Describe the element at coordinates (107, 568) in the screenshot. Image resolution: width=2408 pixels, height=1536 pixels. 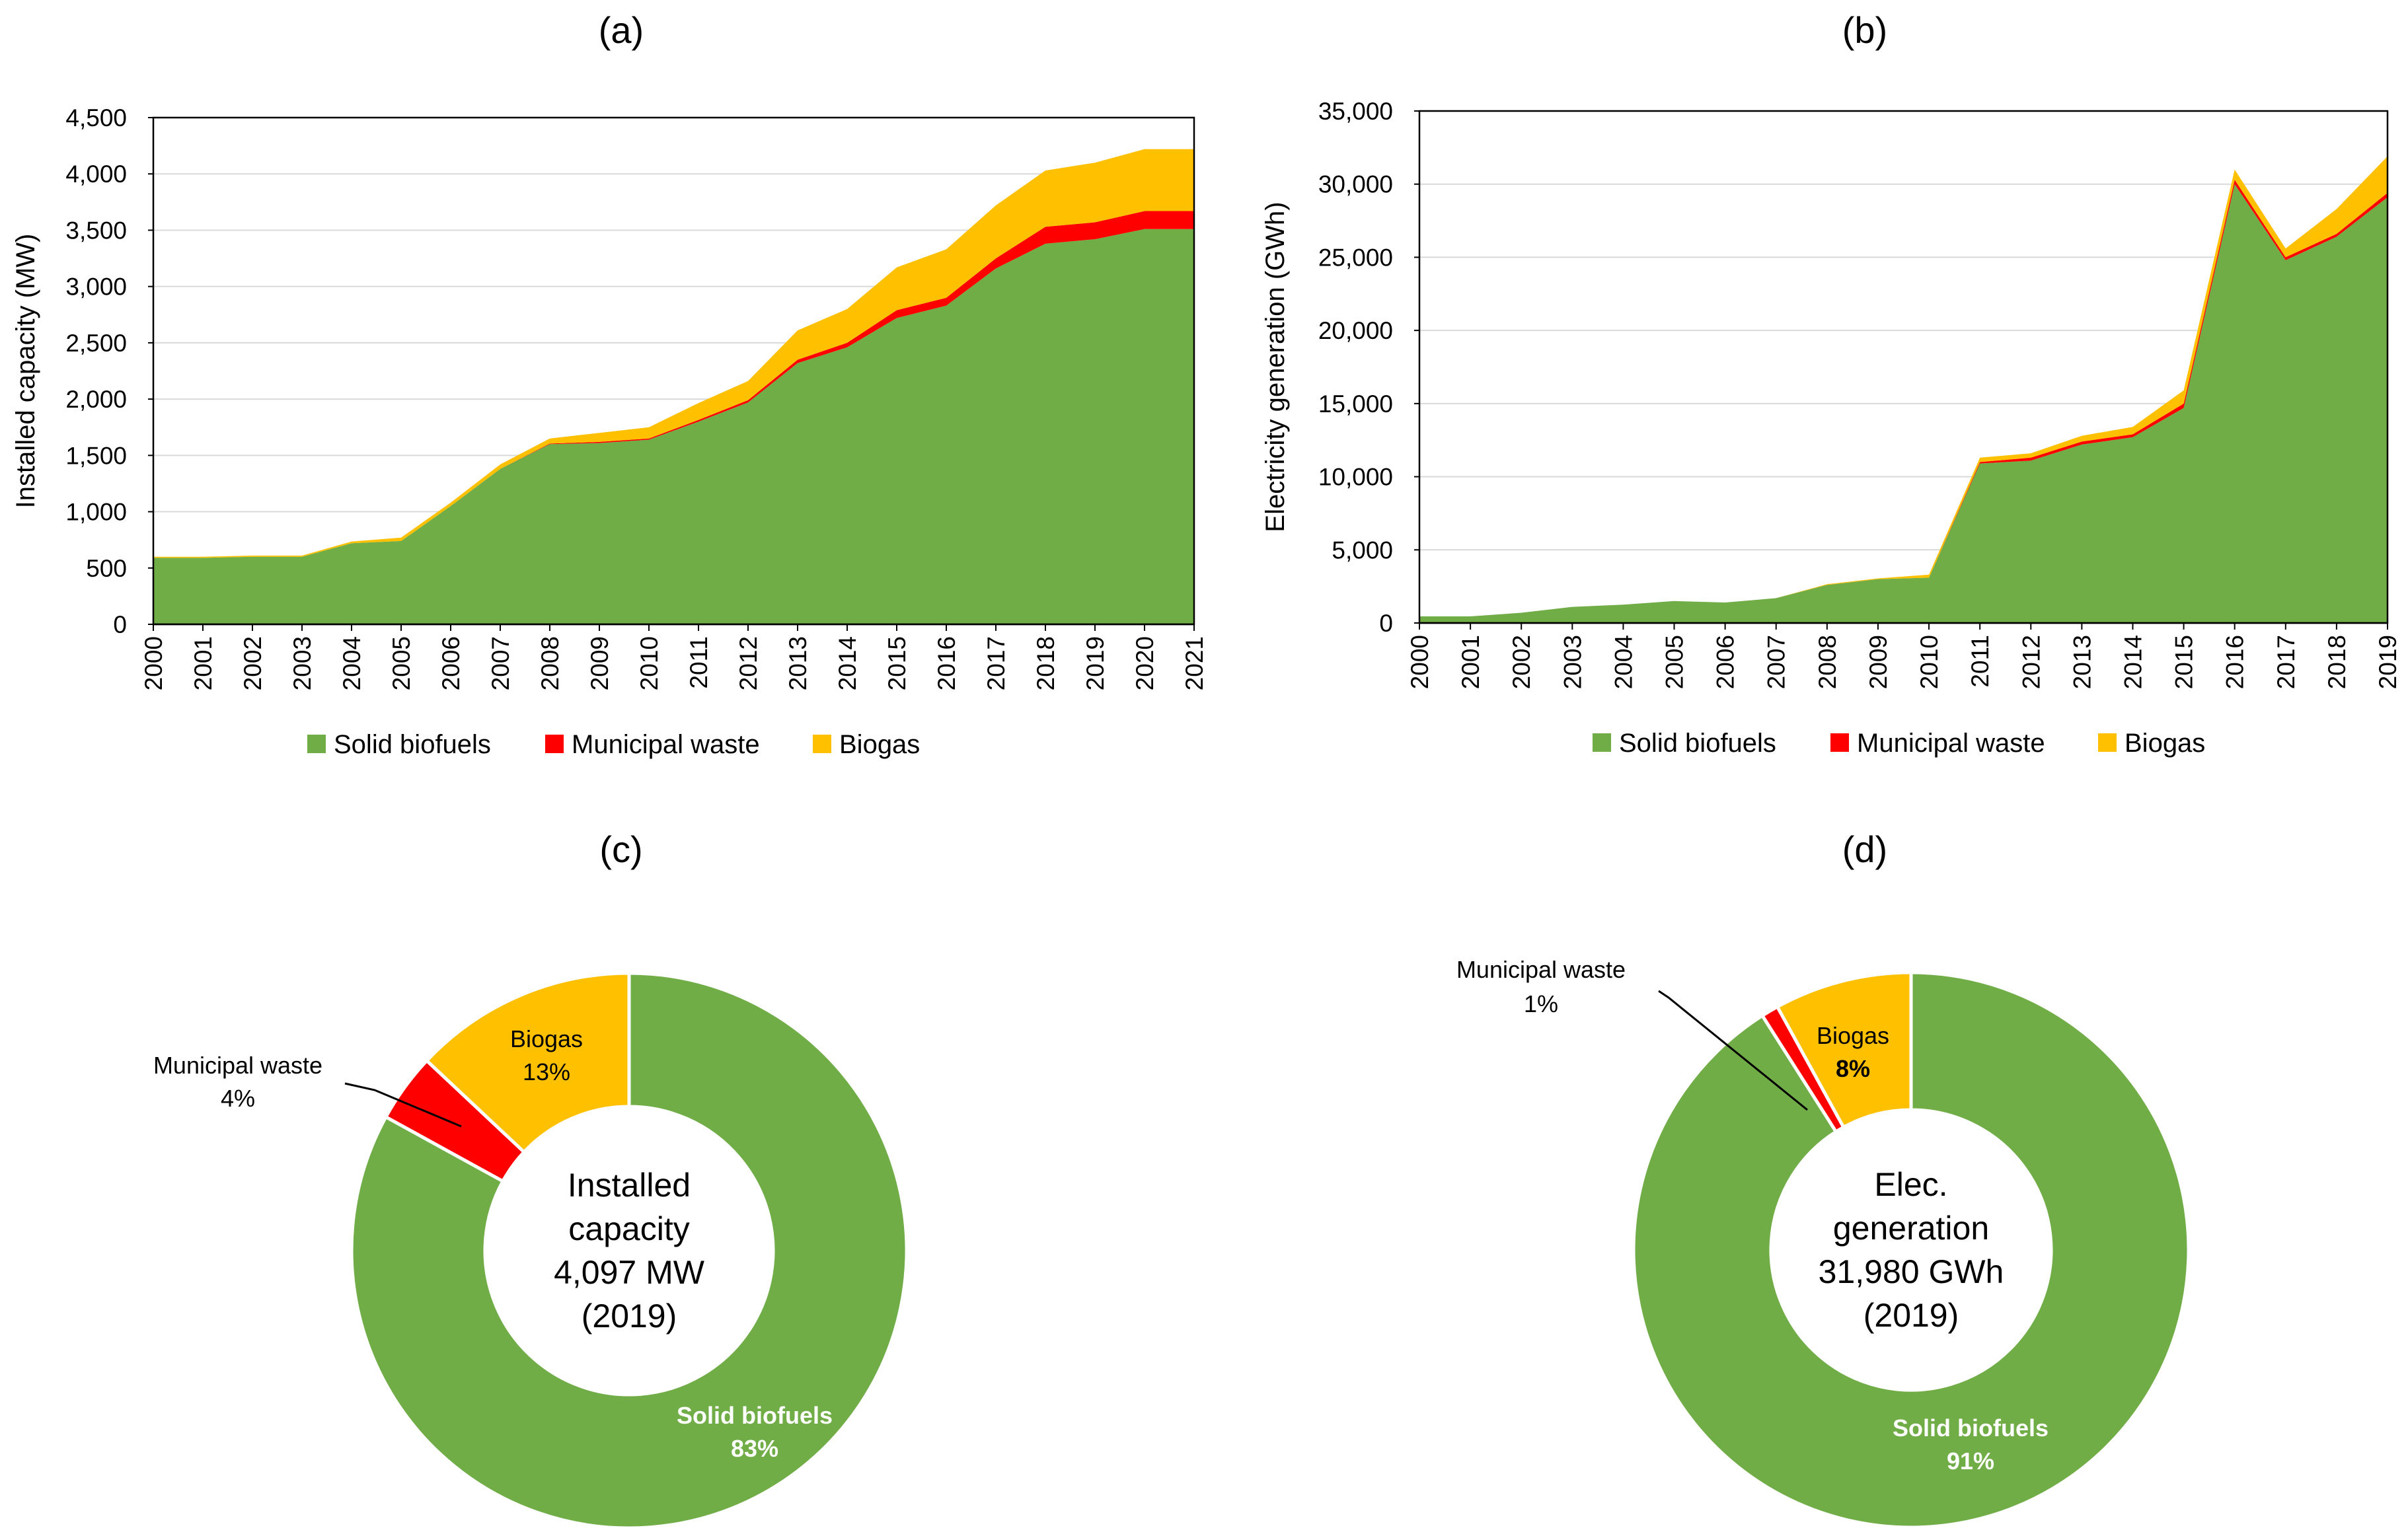
I see `y-tick-label: 500` at that location.